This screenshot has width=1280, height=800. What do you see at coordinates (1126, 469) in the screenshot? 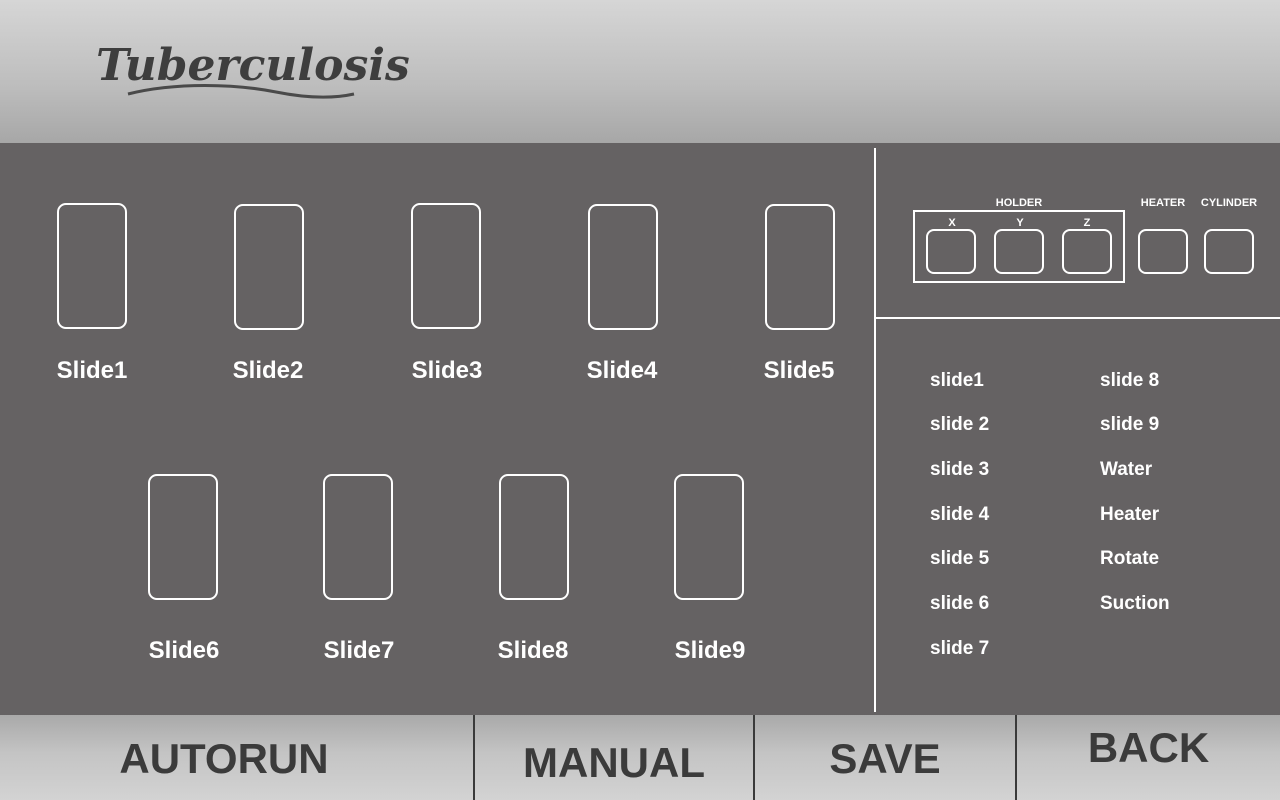
I see `list-item-water: Water` at bounding box center [1126, 469].